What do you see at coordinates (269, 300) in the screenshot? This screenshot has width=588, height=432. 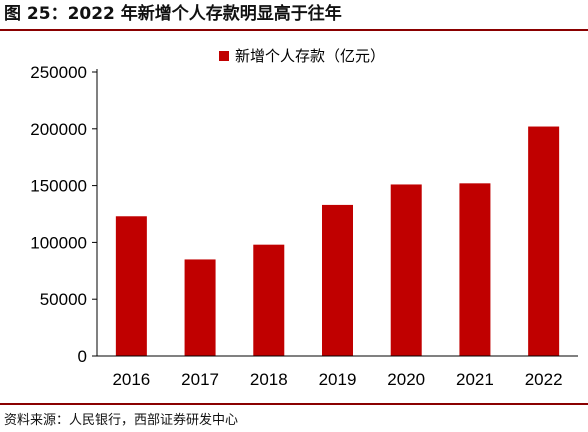 I see `bar-2018` at bounding box center [269, 300].